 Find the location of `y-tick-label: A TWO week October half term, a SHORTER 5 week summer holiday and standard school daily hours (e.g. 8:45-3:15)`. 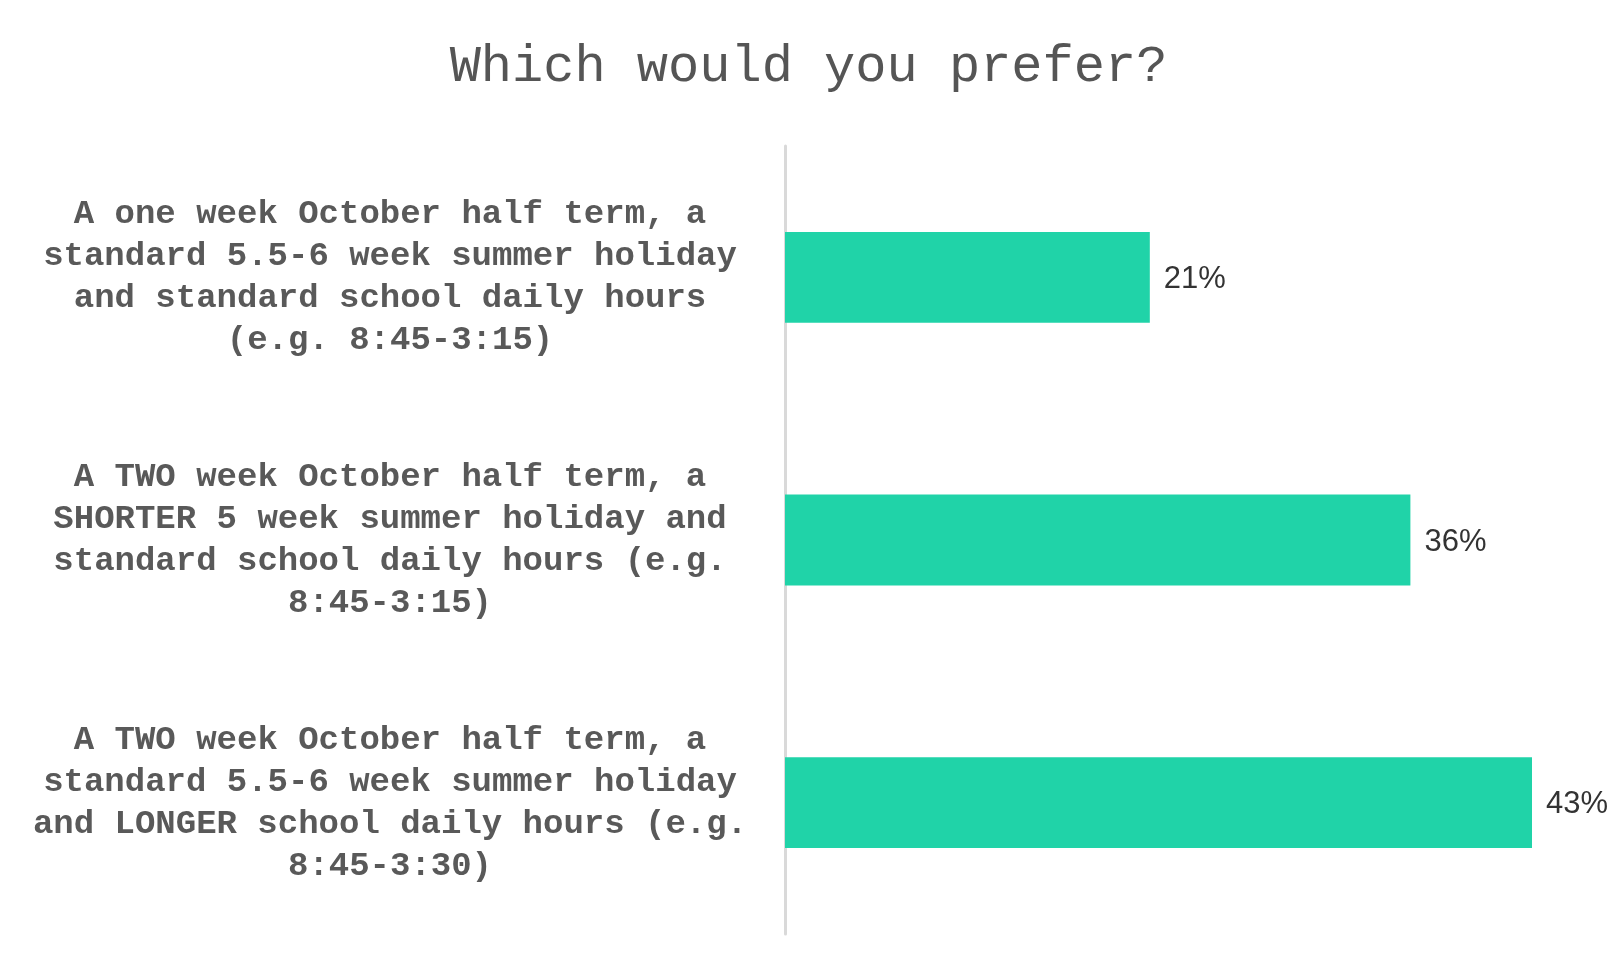

y-tick-label: A TWO week October half term, a SHORTER 5 week summer holiday and standard school daily hours (e.g. 8:45-3:15) is located at coordinates (390, 540).